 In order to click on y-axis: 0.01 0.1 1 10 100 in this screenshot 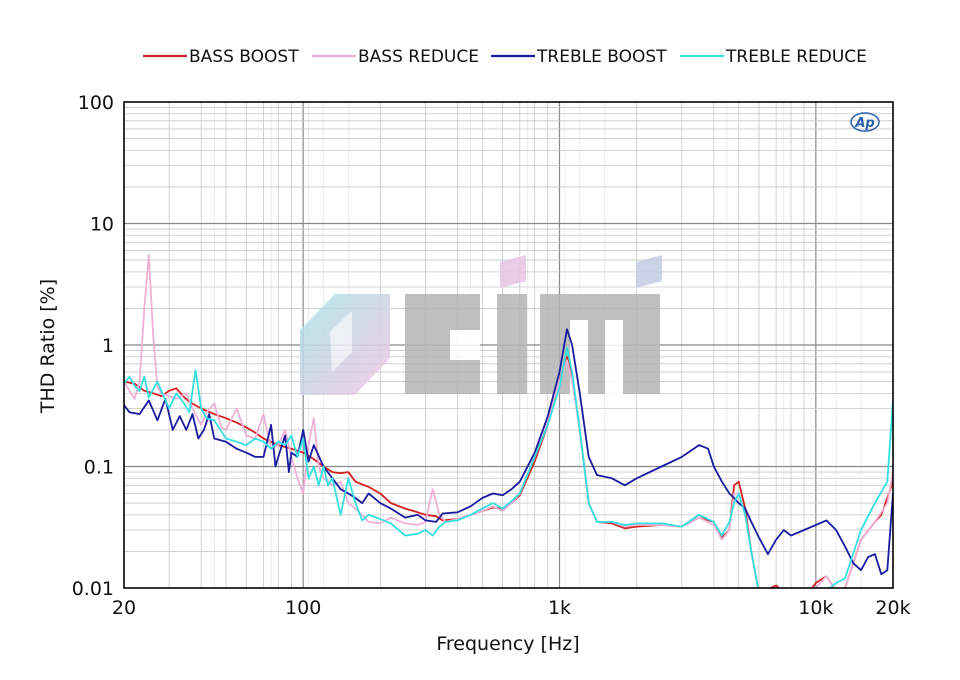, I will do `click(93, 346)`.